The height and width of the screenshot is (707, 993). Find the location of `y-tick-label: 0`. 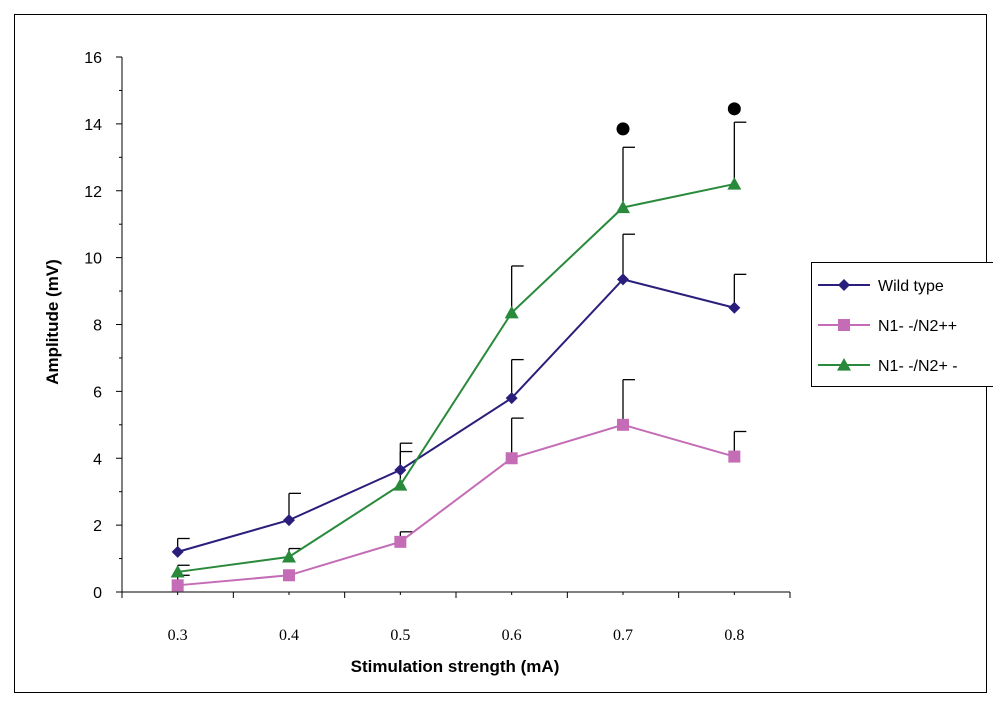

y-tick-label: 0 is located at coordinates (97, 593).